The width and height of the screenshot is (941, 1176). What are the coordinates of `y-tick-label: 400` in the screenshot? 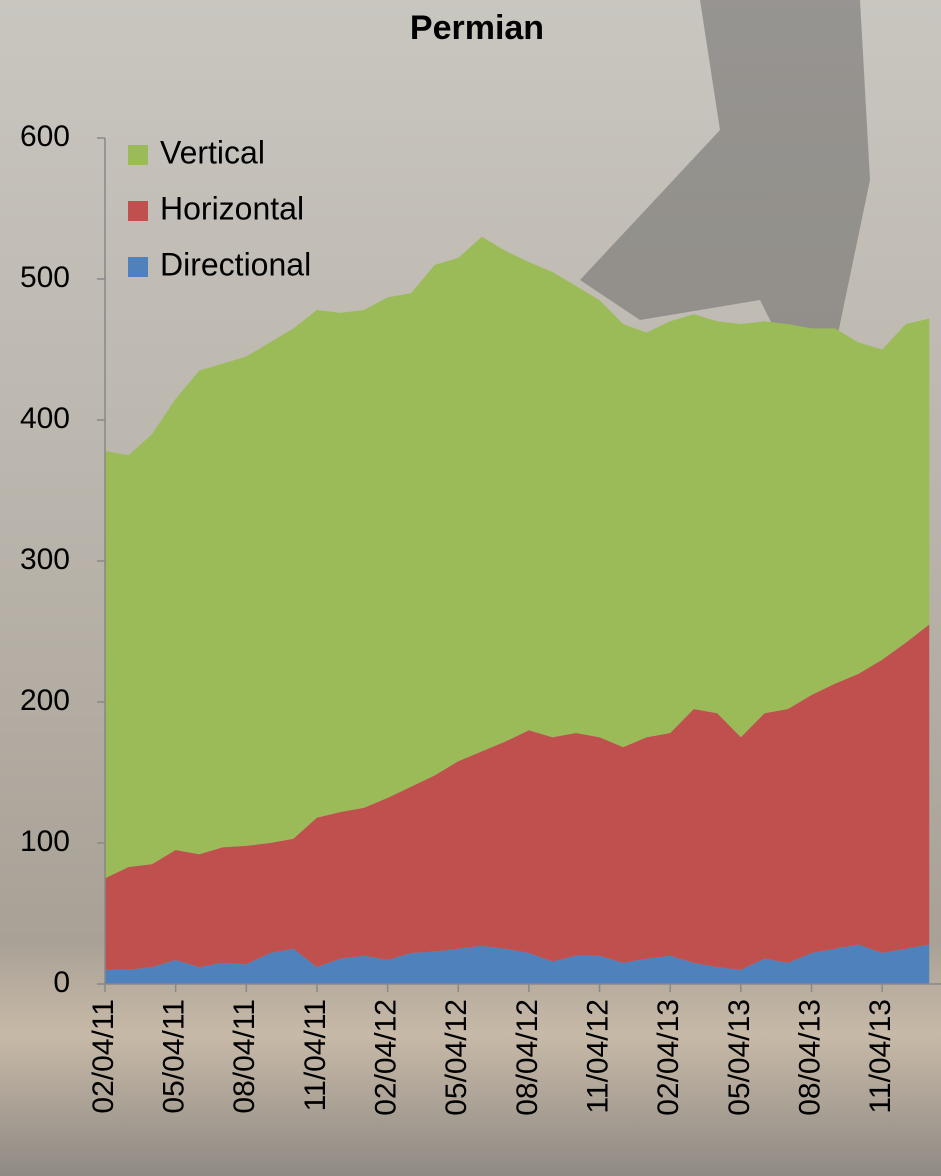 It's located at (45, 418).